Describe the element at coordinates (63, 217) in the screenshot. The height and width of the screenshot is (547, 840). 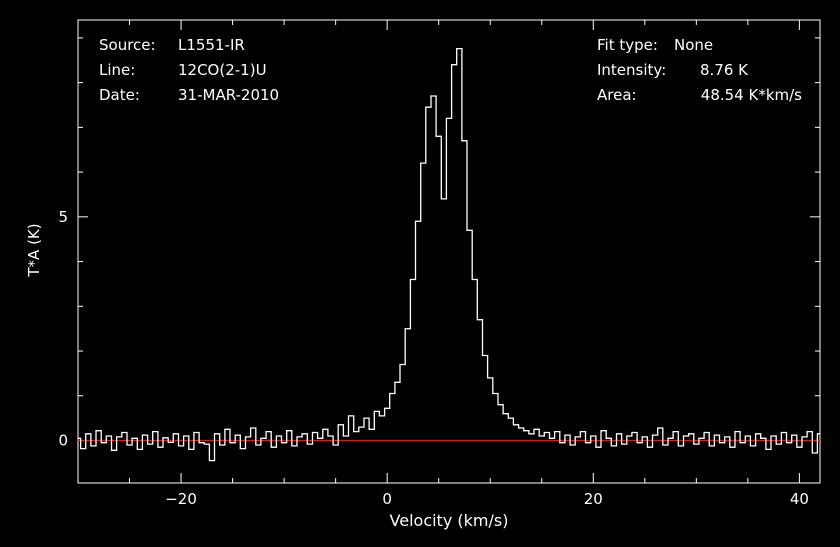
I see `y-tick-label: 5` at that location.